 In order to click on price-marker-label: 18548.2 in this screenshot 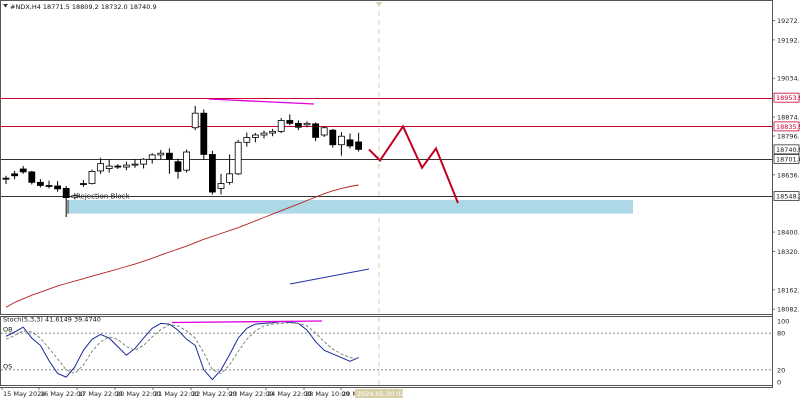, I will do `click(788, 197)`.